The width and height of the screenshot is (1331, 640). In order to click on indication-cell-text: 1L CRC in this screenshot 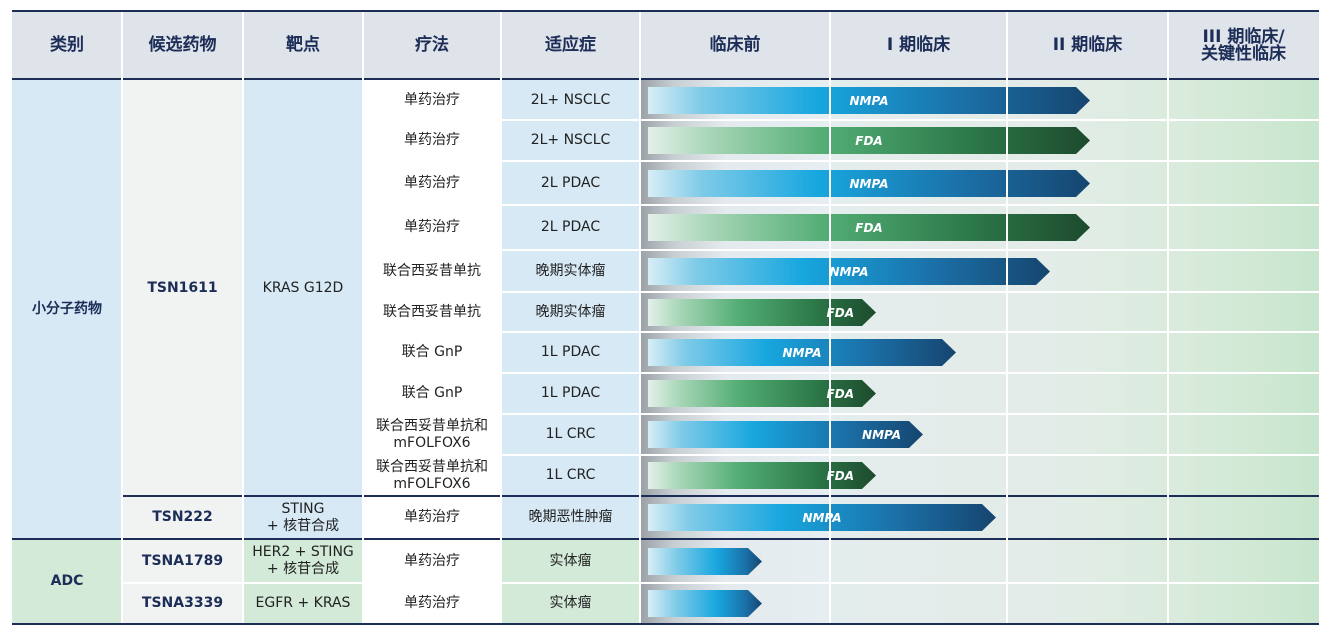, I will do `click(570, 434)`.